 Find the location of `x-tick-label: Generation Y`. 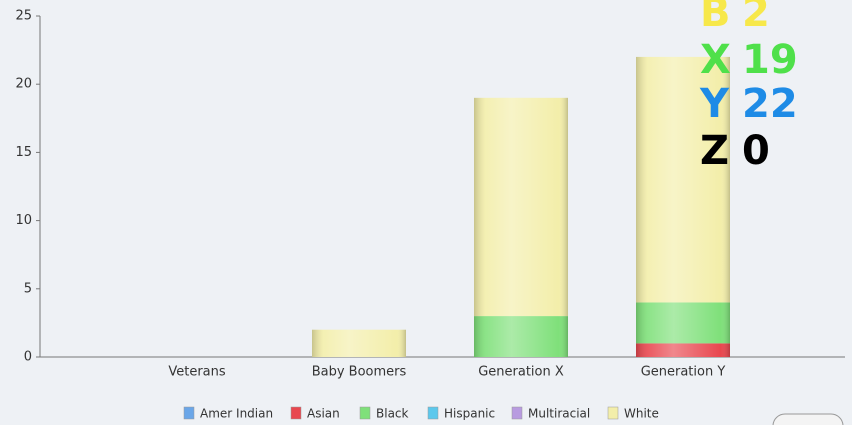

x-tick-label: Generation Y is located at coordinates (683, 372).